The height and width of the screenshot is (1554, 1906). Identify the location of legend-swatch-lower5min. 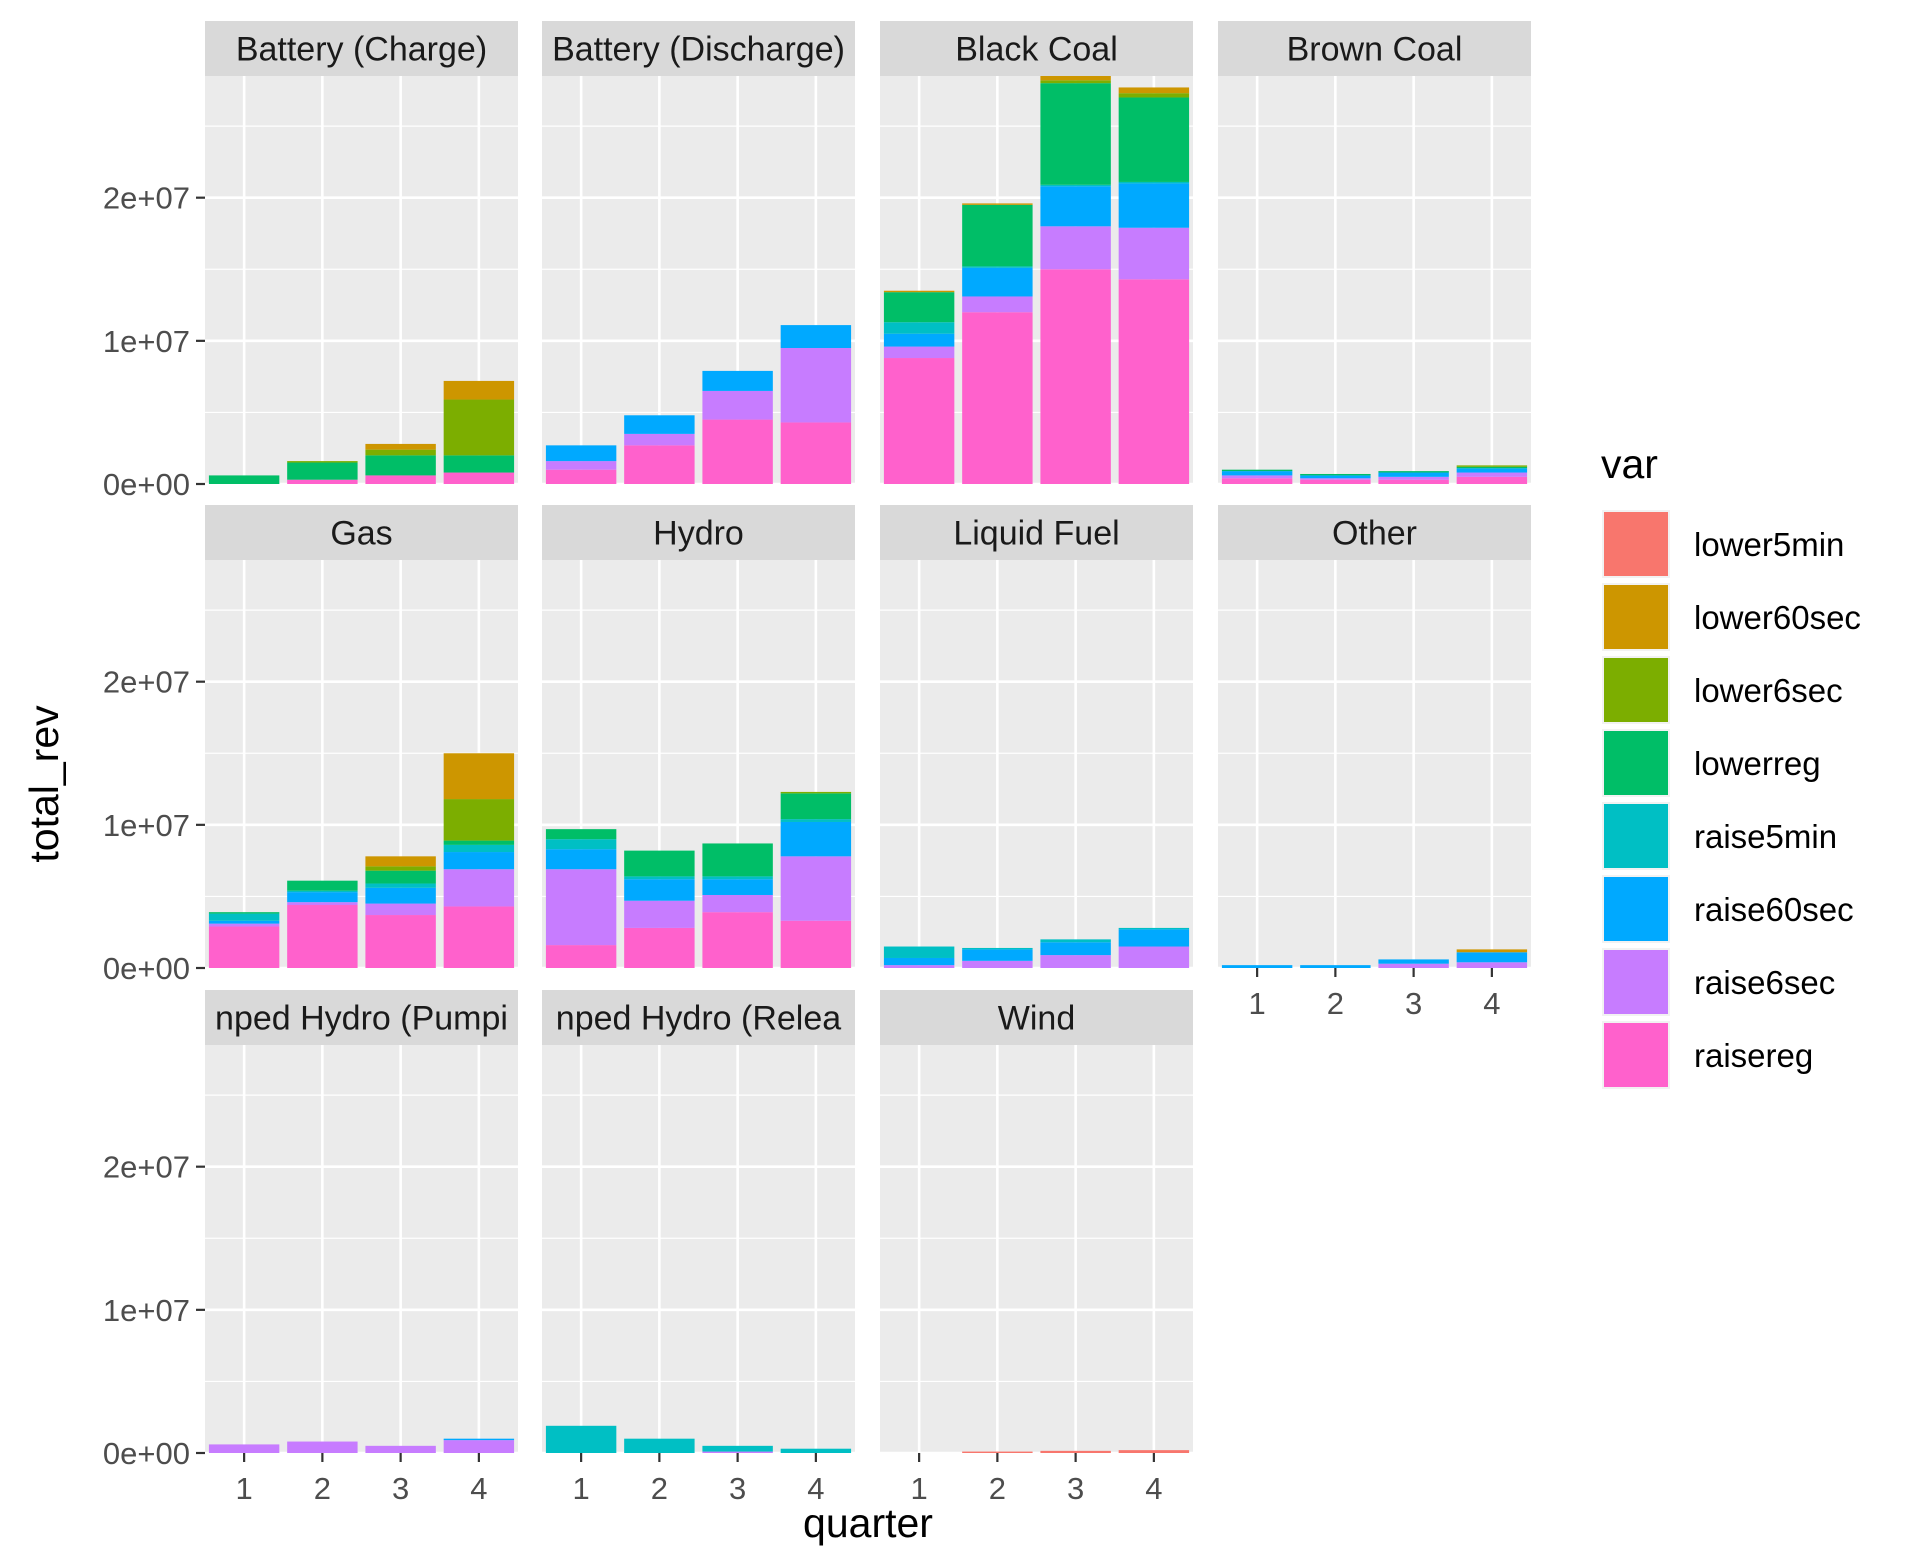
(1636, 544).